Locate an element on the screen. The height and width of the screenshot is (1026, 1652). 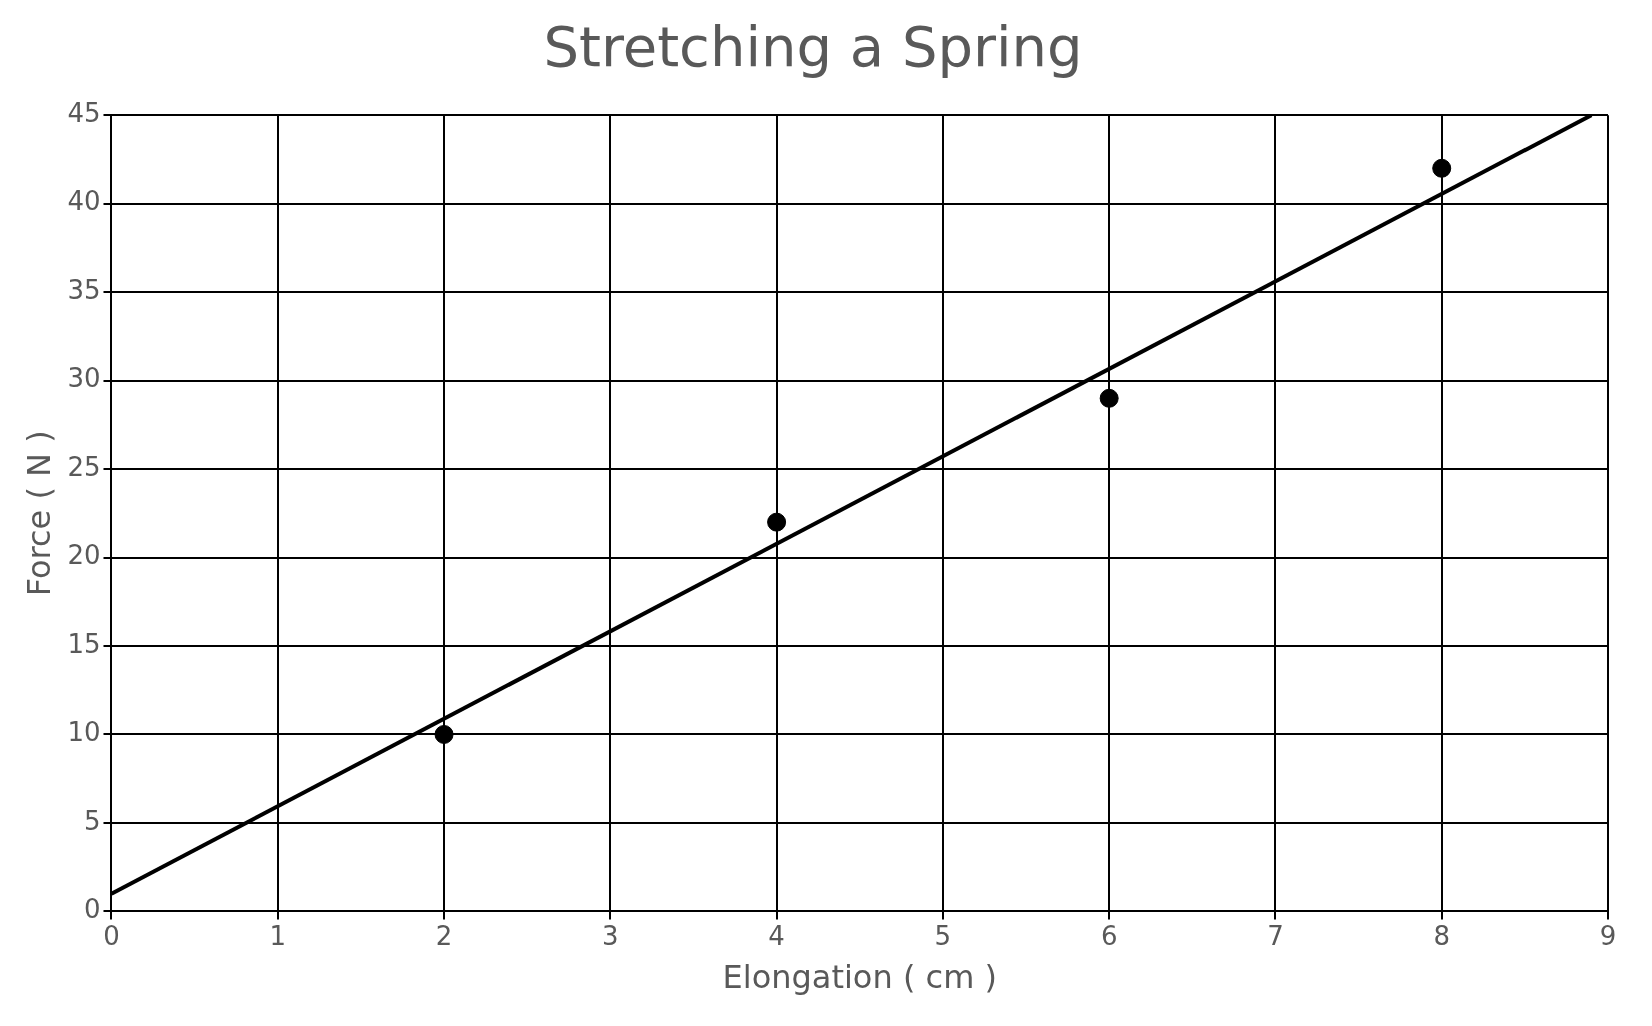
y-tick-label: 35 is located at coordinates (84, 289).